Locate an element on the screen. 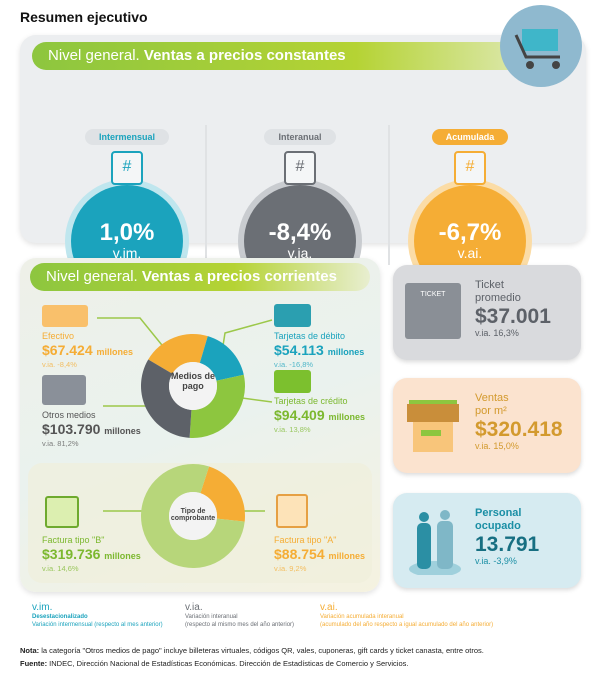 This screenshot has width=610, height=674. item-value: $67.424 is located at coordinates (67, 350).